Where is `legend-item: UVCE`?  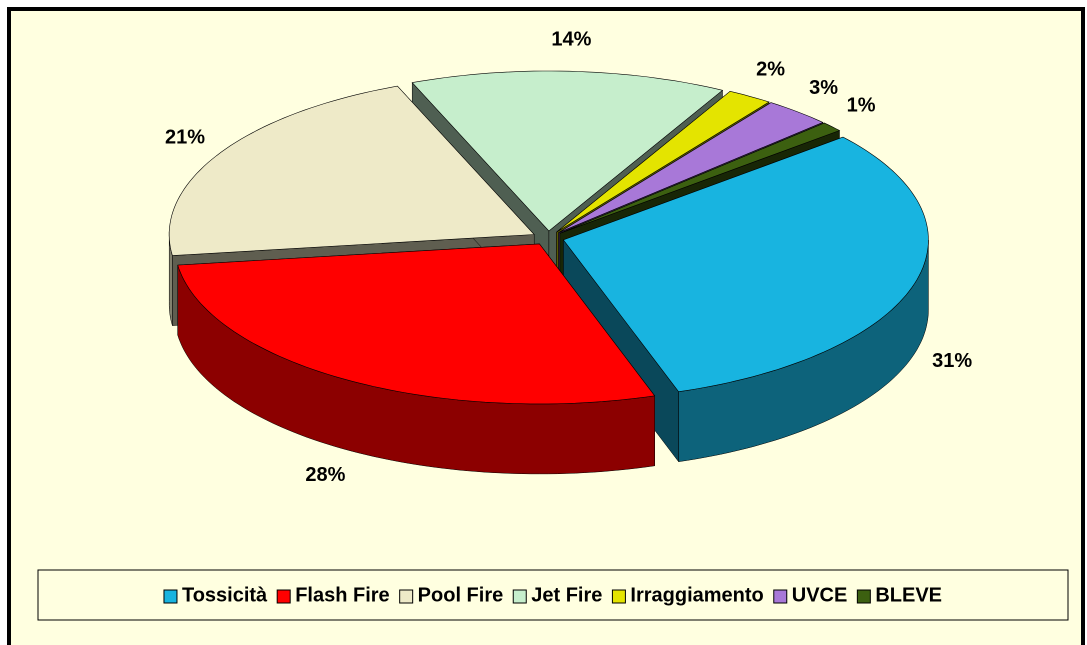
legend-item: UVCE is located at coordinates (810, 595).